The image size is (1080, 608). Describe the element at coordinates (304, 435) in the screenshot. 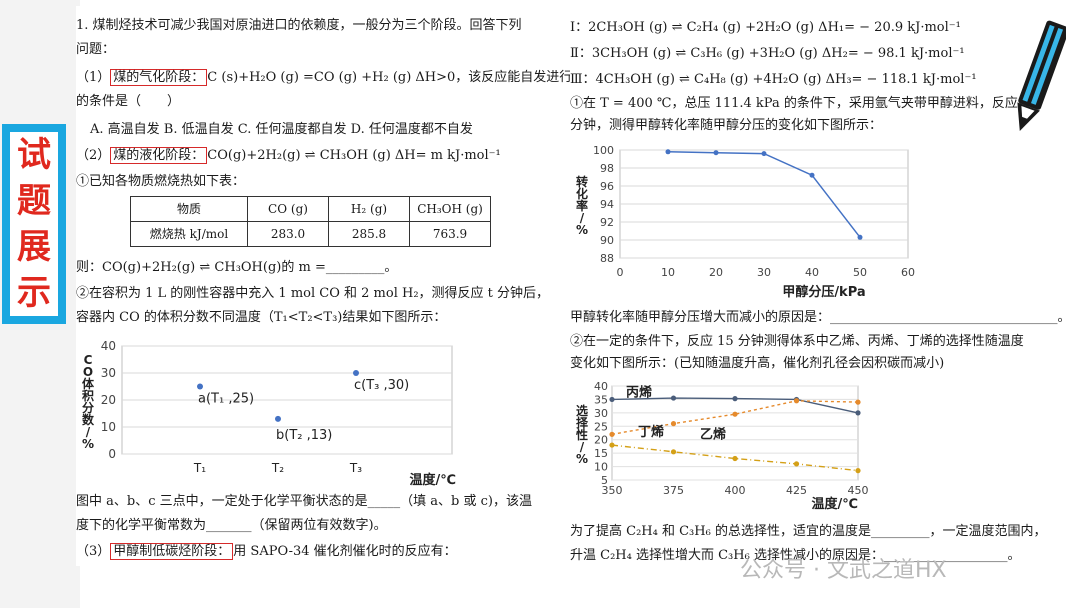

I see `data-label: b(T₂ ,13)` at that location.